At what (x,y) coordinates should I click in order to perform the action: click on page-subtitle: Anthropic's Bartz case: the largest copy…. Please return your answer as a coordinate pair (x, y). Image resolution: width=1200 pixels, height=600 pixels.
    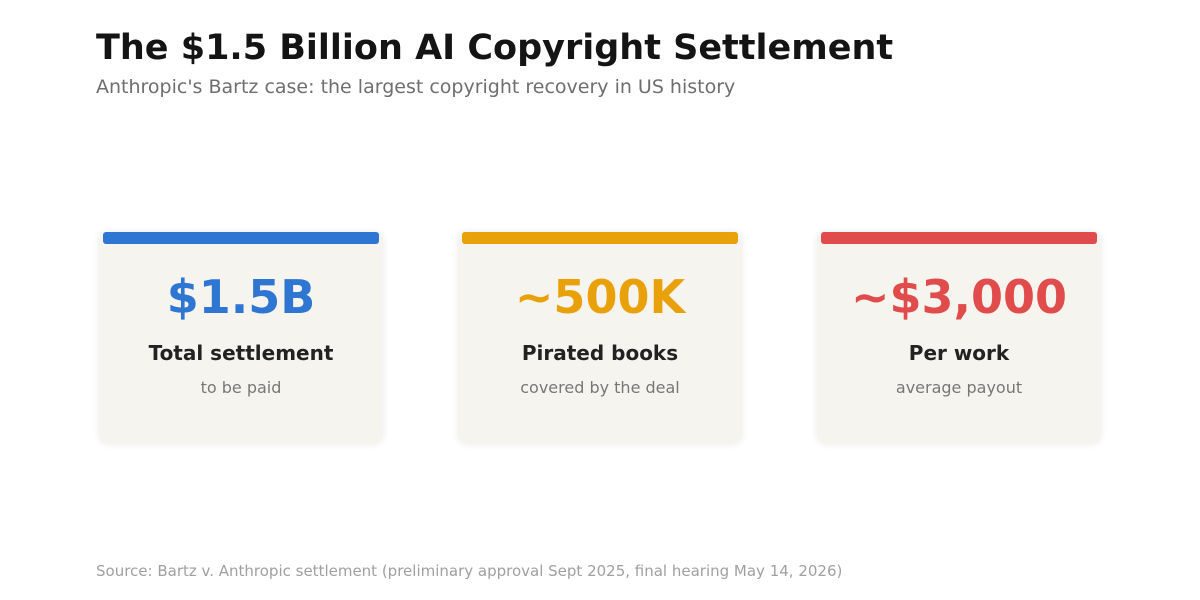
    Looking at the image, I should click on (416, 87).